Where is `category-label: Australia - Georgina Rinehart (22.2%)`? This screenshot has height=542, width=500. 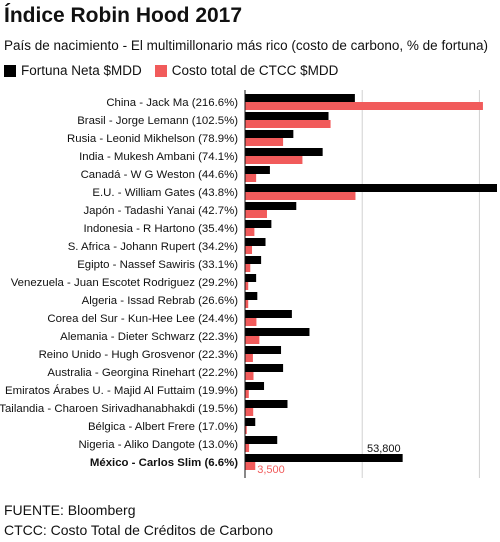
category-label: Australia - Georgina Rinehart (22.2%) is located at coordinates (142, 373).